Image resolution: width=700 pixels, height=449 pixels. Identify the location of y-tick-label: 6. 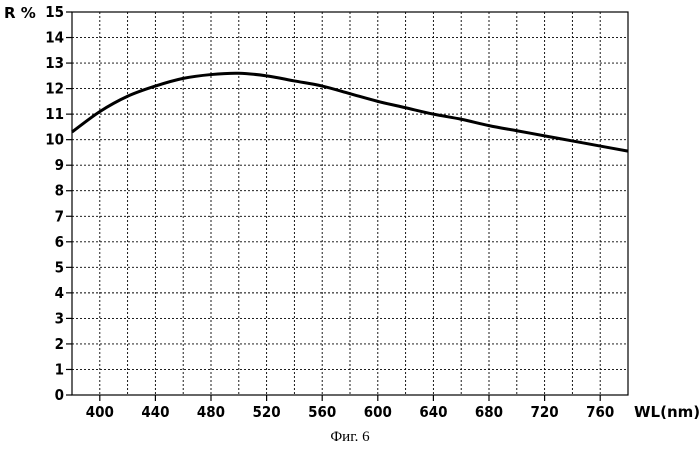
(59, 242).